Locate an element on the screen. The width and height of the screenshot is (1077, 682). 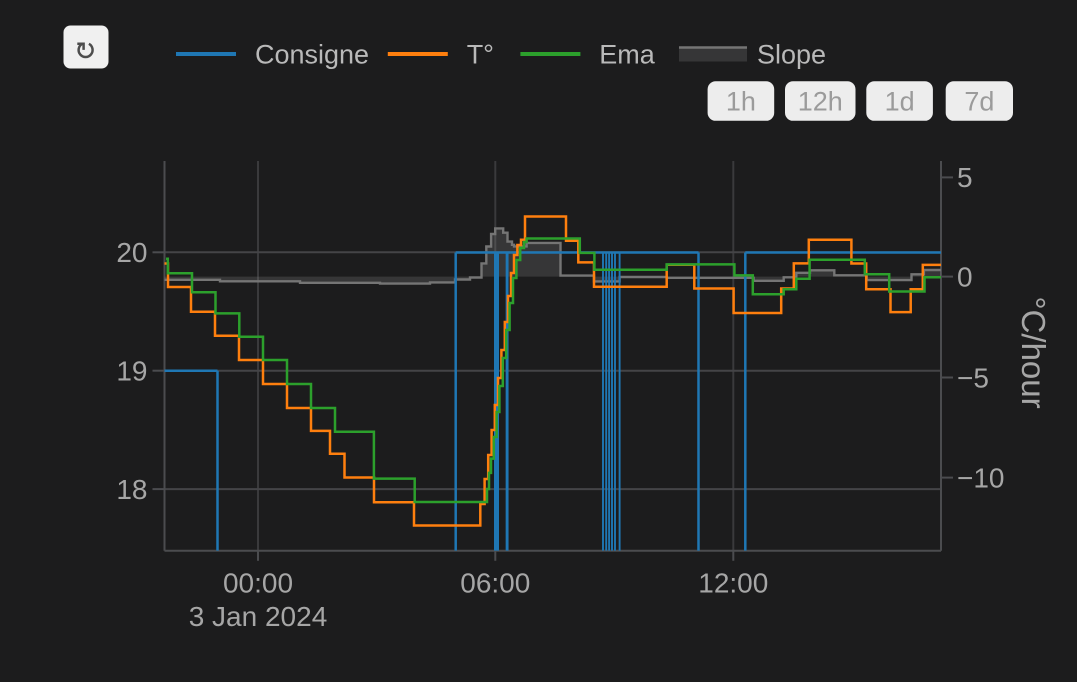
svg-text: Consigne is located at coordinates (312, 54).